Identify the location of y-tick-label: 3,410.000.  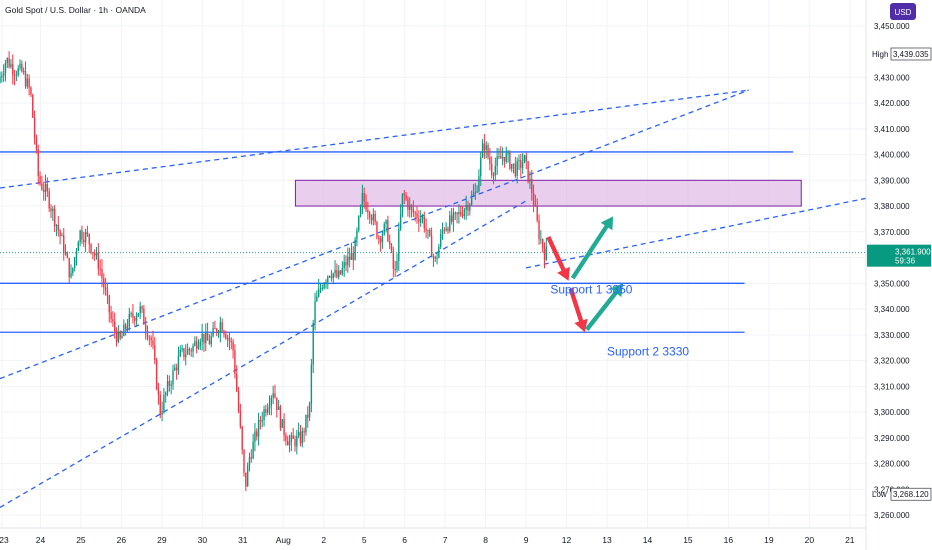
(892, 129).